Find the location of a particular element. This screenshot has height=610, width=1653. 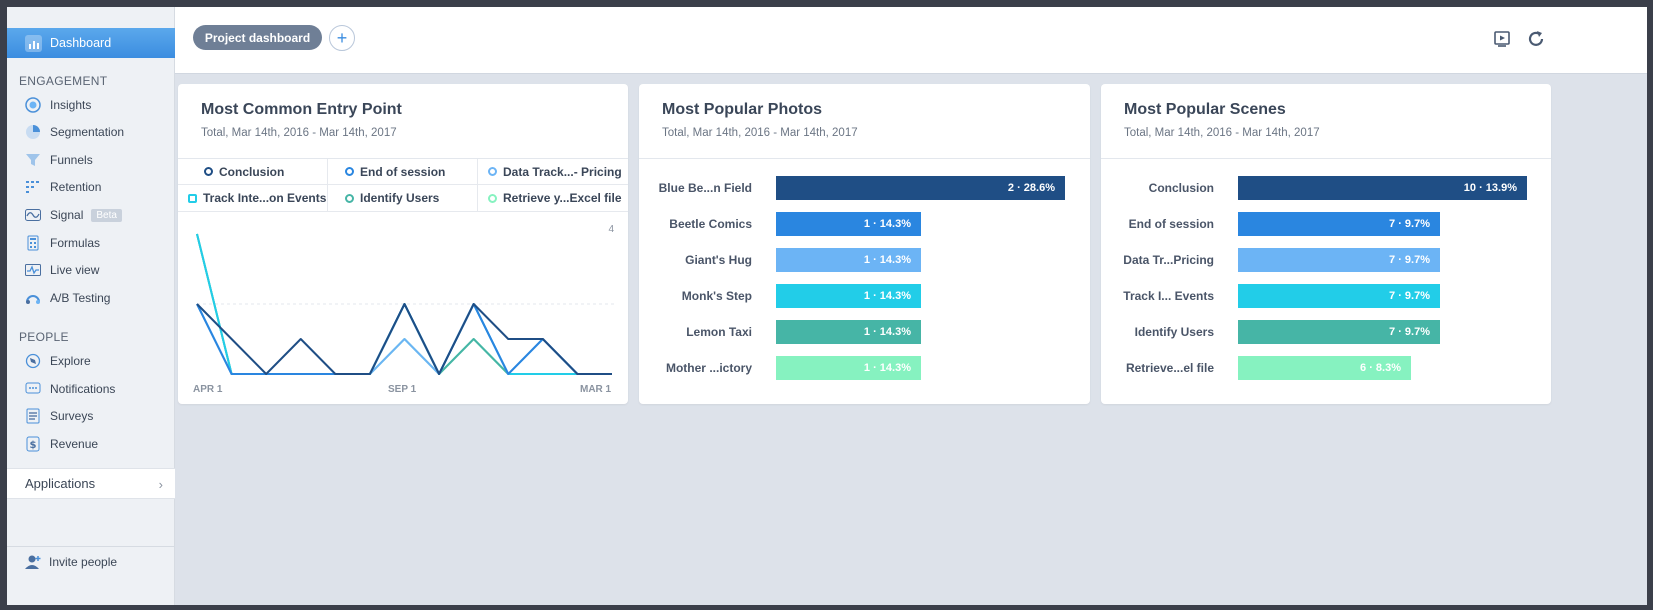

chevron-right-icon: › is located at coordinates (160, 484).